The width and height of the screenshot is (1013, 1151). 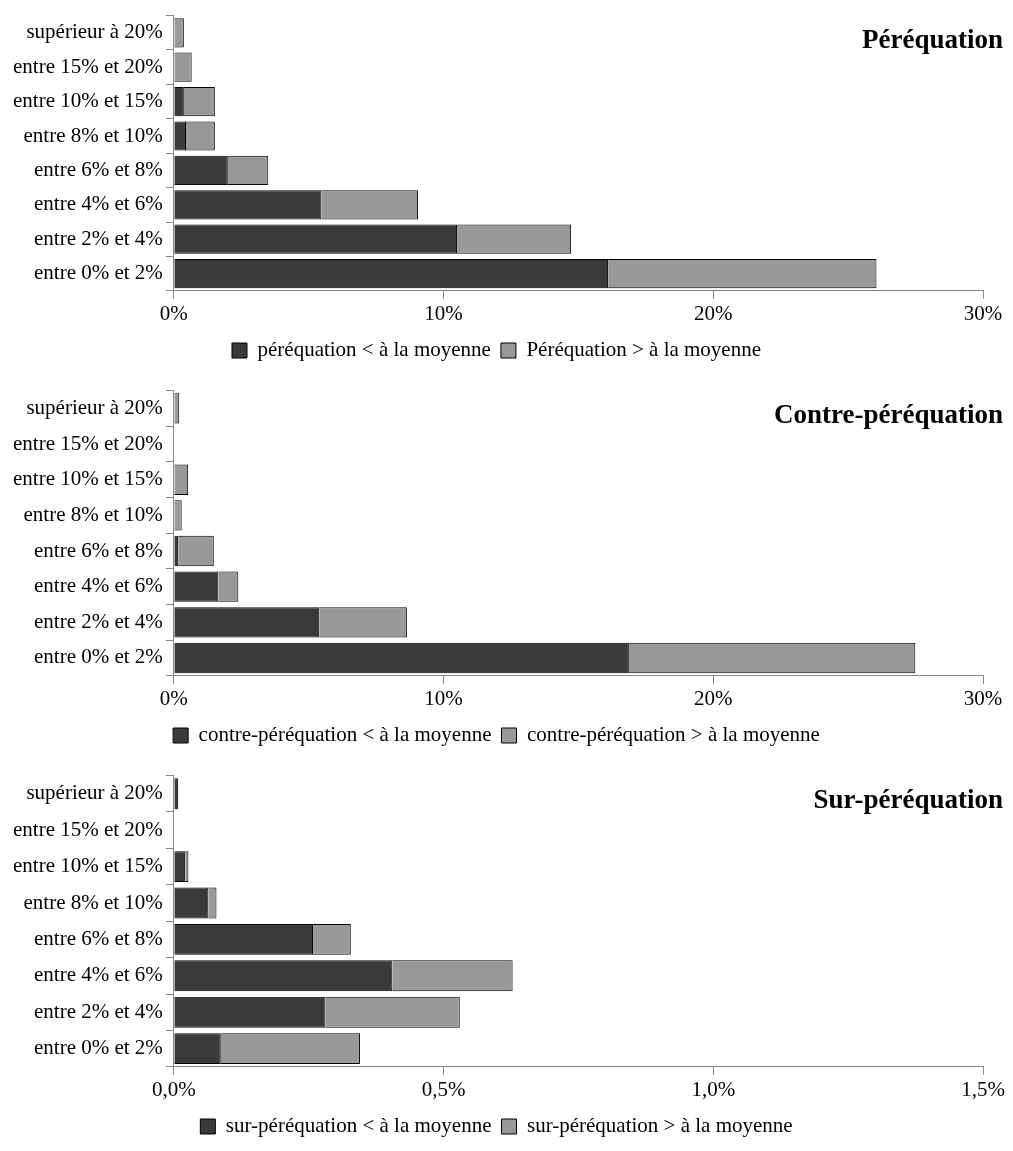 I want to click on x-tick-label: 1,0%, so click(x=713, y=1088).